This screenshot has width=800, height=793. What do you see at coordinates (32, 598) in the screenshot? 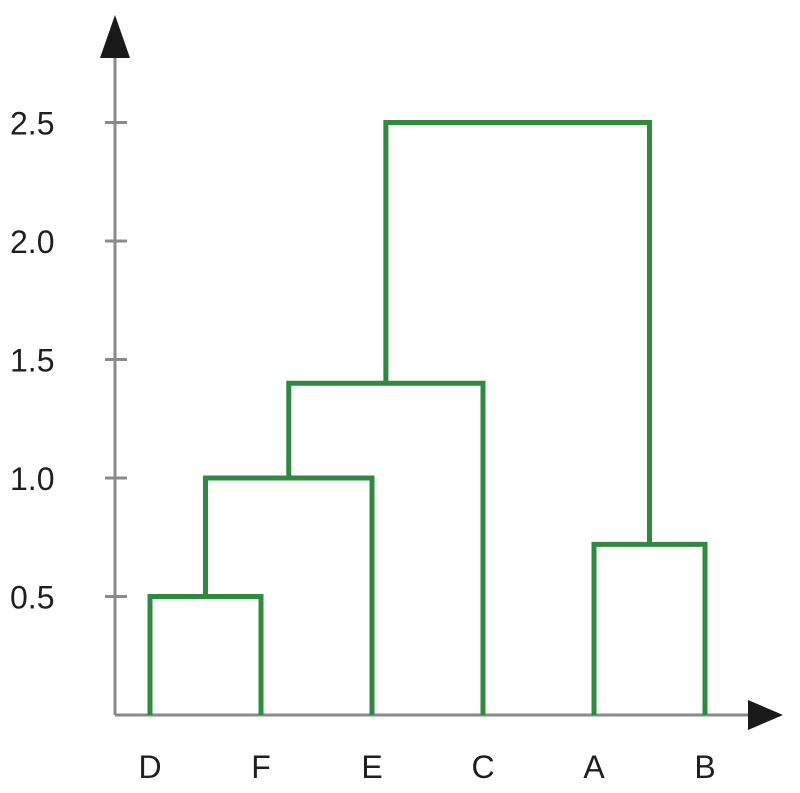
I see `y-tick-label: 0.5` at bounding box center [32, 598].